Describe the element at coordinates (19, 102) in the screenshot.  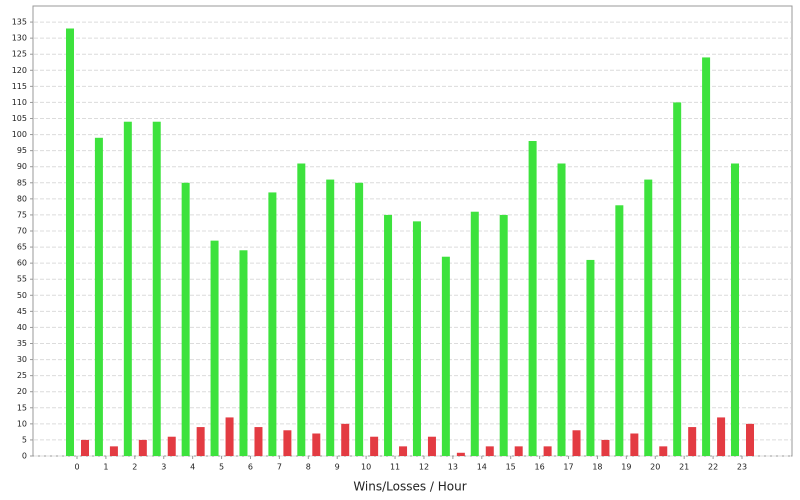
I see `y-tick-label: 110` at that location.